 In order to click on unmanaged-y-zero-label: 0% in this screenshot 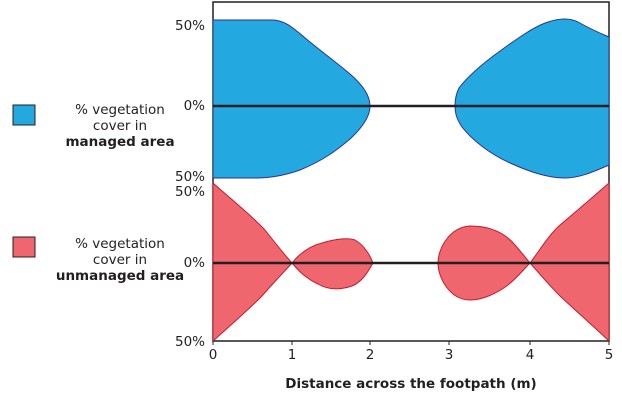, I will do `click(194, 263)`.